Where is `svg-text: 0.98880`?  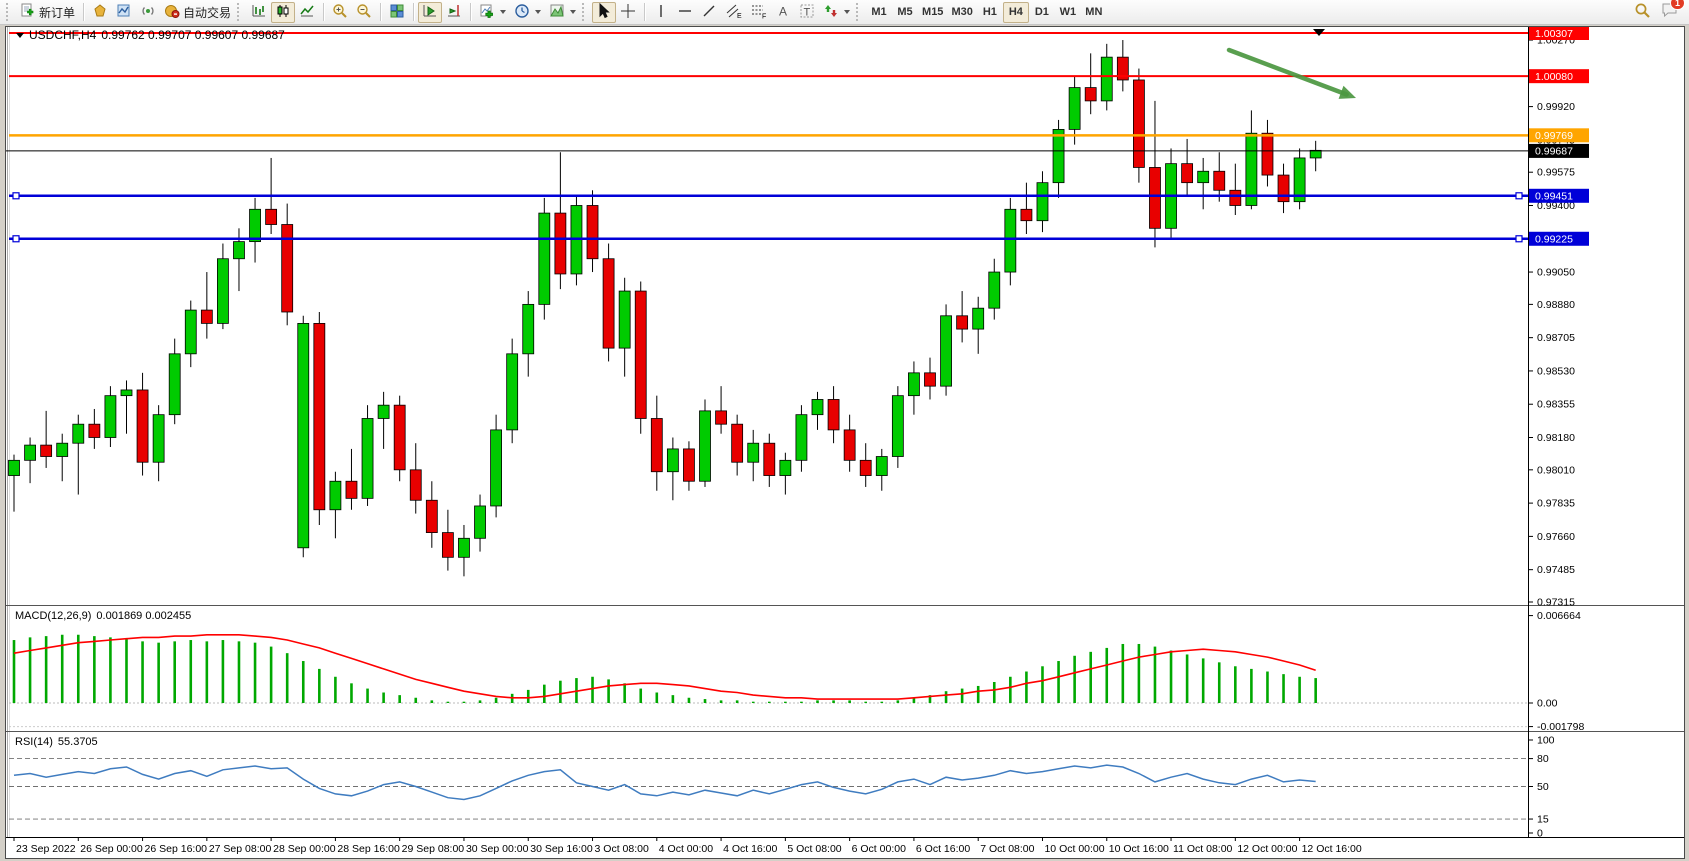 svg-text: 0.98880 is located at coordinates (1556, 305).